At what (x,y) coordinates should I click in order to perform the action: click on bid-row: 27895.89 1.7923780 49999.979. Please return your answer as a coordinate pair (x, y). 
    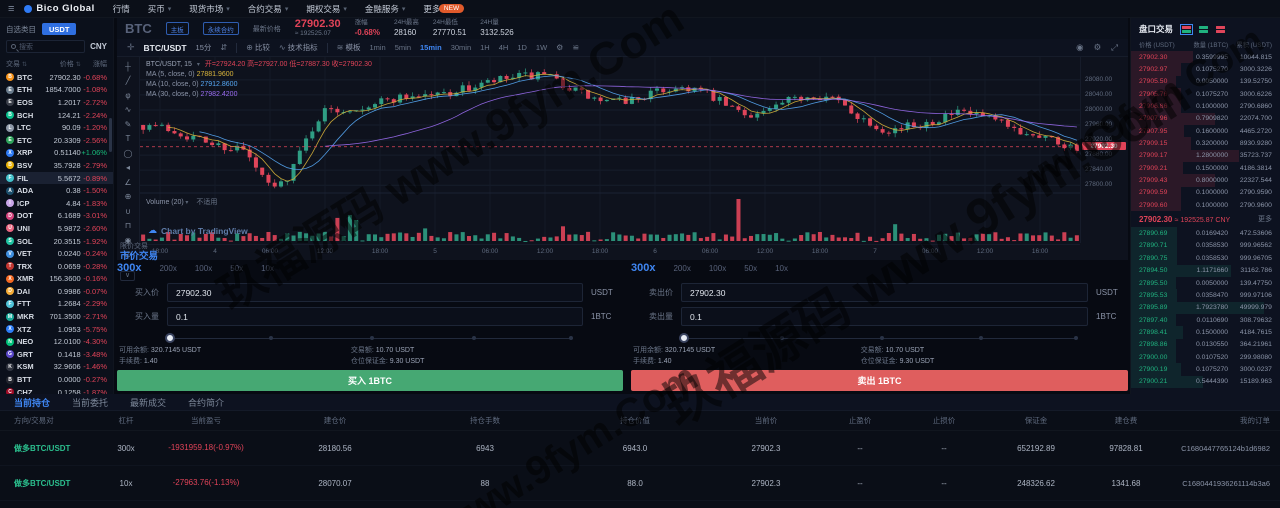
    Looking at the image, I should click on (1205, 307).